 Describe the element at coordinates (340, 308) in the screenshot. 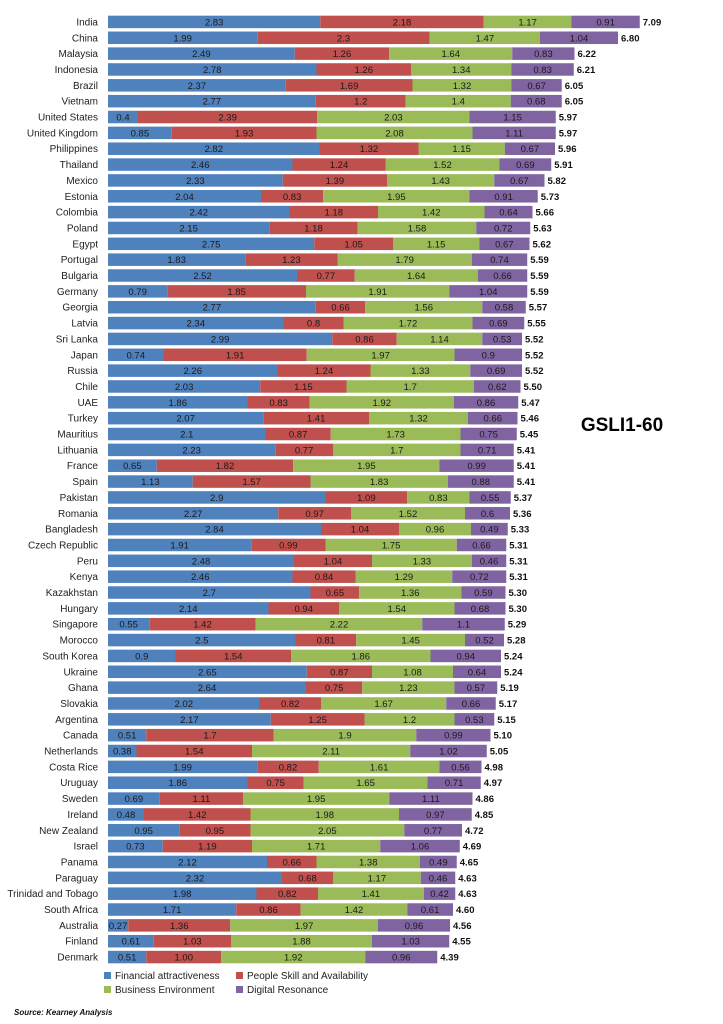

I see `segment-label: 0.66` at that location.